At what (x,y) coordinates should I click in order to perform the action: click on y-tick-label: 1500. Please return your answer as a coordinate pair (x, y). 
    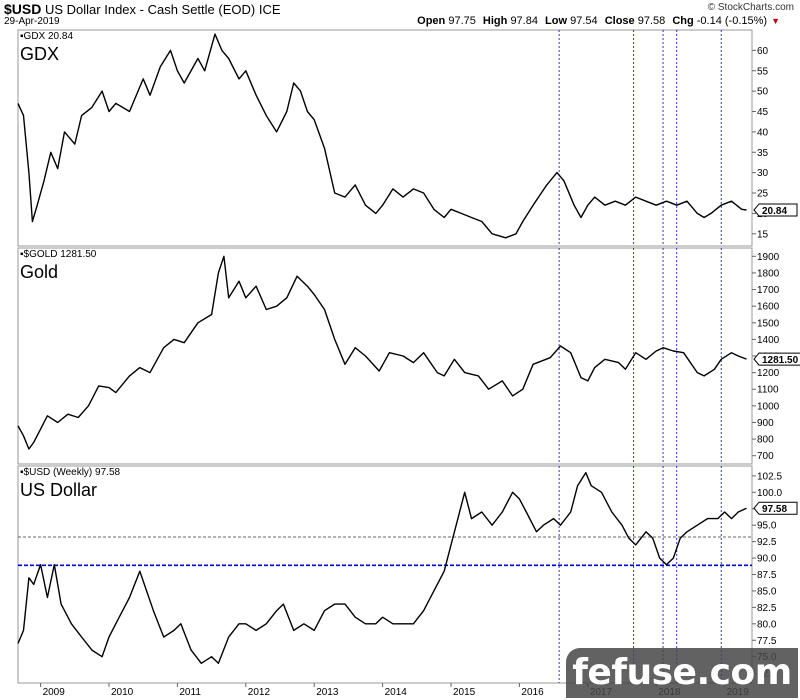
    Looking at the image, I should click on (768, 323).